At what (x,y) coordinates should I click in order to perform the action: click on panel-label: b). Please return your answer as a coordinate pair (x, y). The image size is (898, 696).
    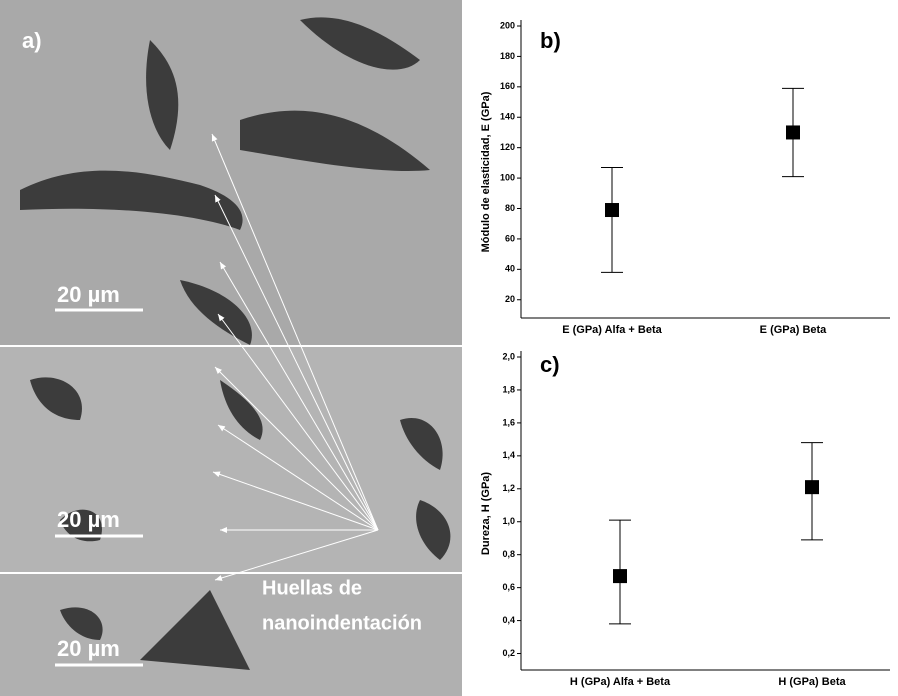
    Looking at the image, I should click on (550, 40).